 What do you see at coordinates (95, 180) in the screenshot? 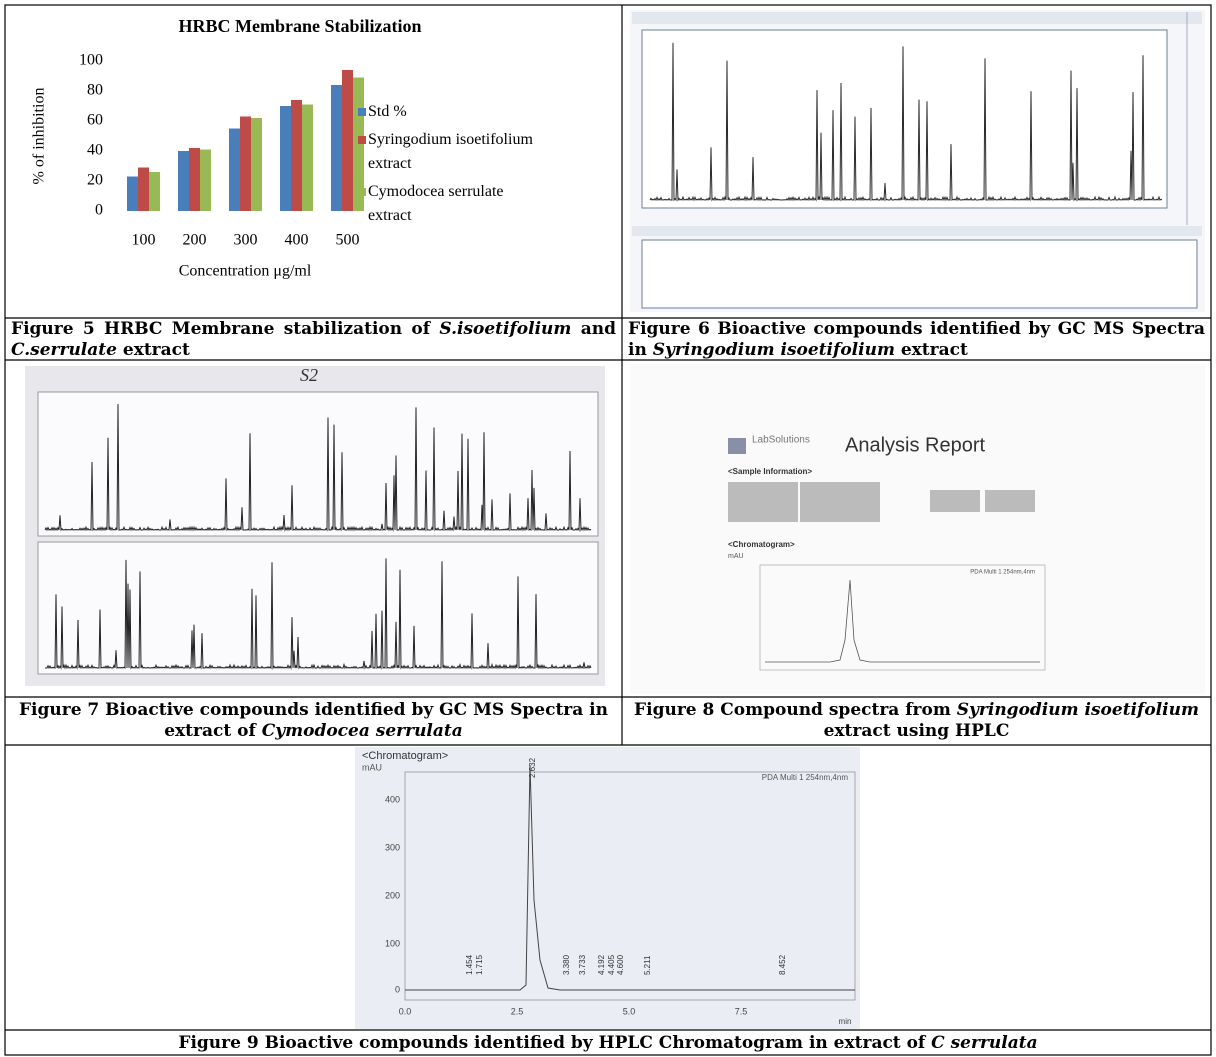
I see `y-tick-label: 20` at bounding box center [95, 180].